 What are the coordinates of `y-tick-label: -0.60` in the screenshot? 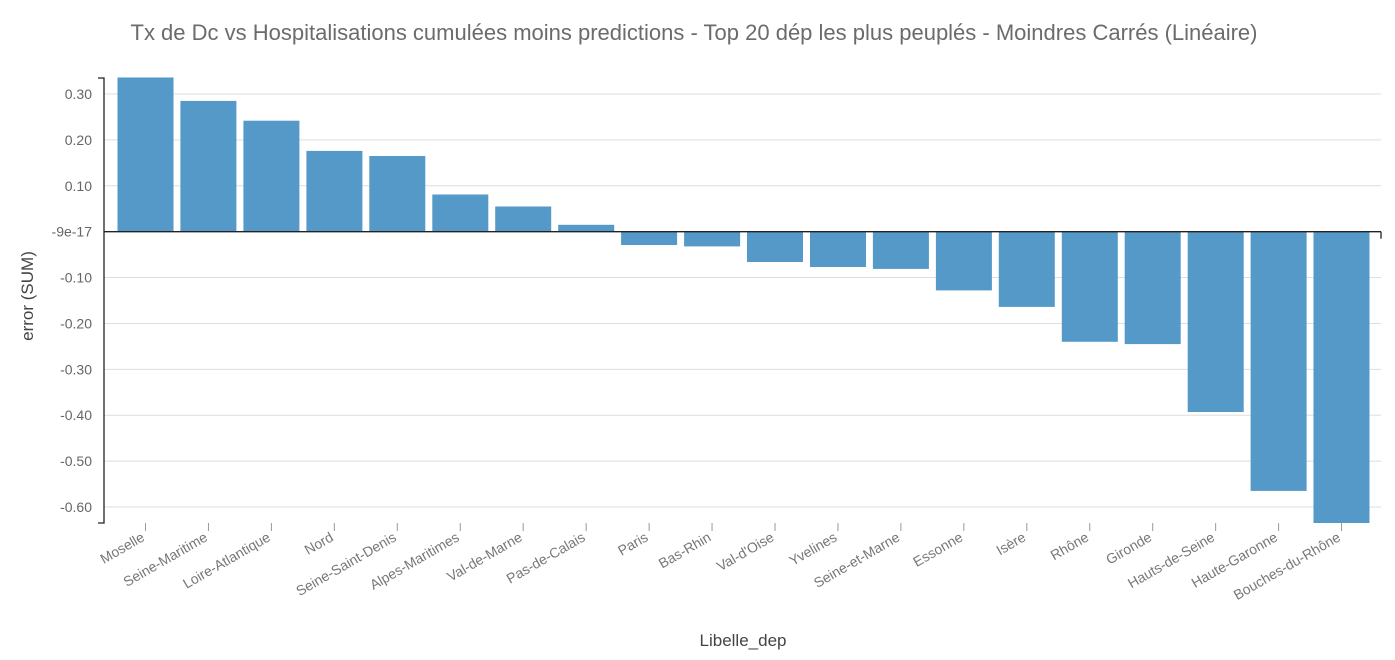 It's located at (76, 507).